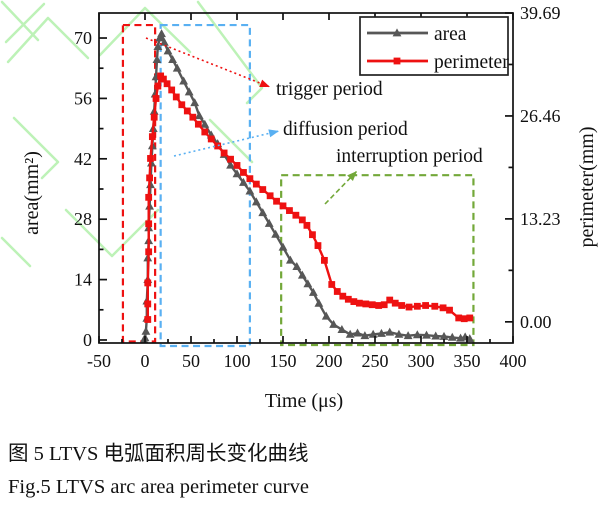 Image resolution: width=606 pixels, height=511 pixels. Describe the element at coordinates (467, 361) in the screenshot. I see `tick-label: 350` at that location.